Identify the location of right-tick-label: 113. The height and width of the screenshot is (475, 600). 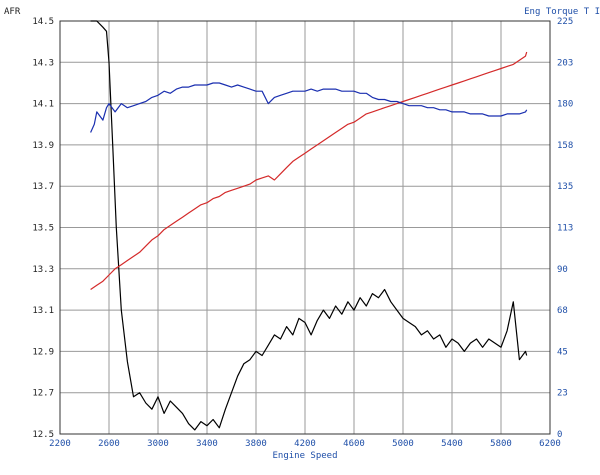
(565, 229).